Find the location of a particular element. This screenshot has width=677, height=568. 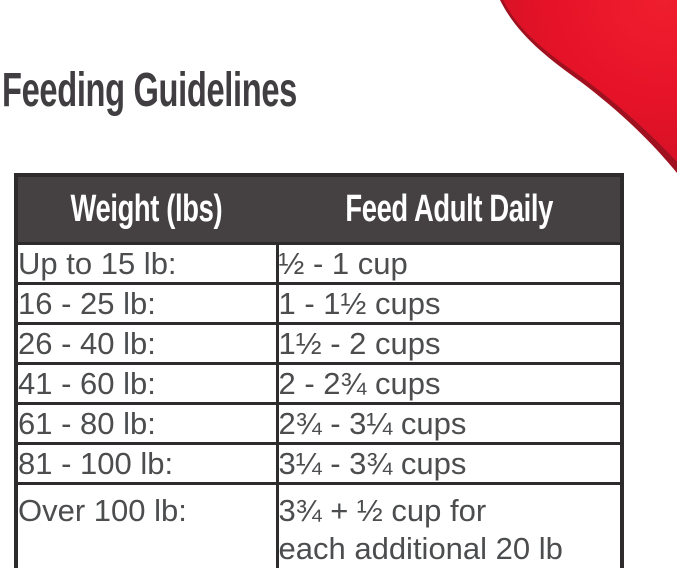

table-row-up-to-15: Up to 15 lb: ½ - 1 cup is located at coordinates (319, 263).